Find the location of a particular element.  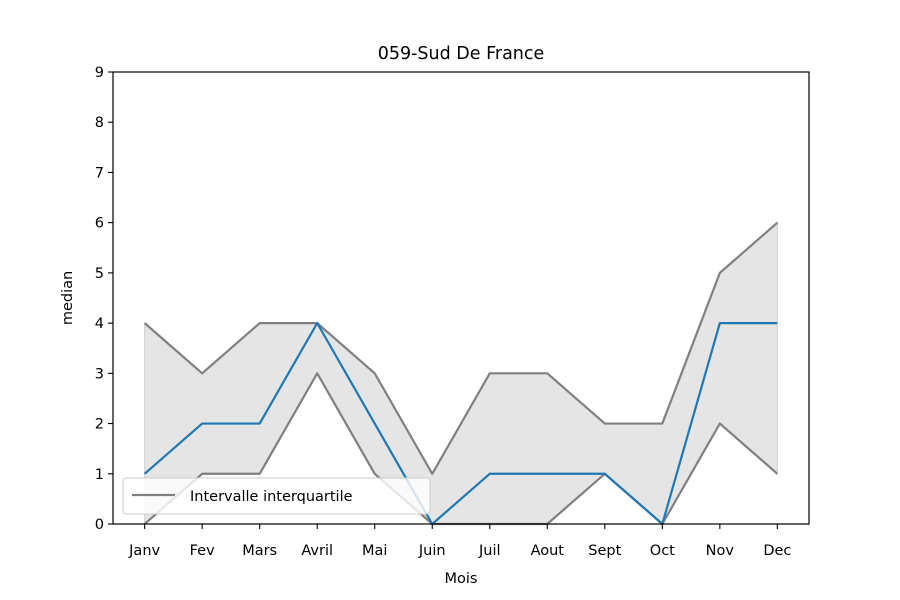

y-tick-label: 6 is located at coordinates (99, 224).